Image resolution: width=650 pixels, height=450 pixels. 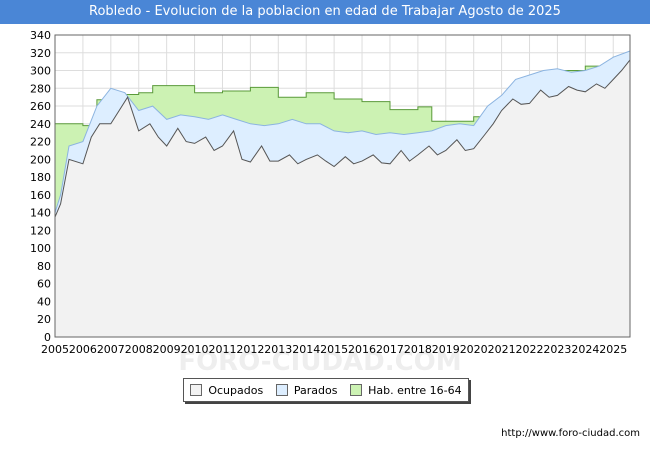 What do you see at coordinates (319, 362) in the screenshot?
I see `watermark: FORO-CIUDAD.COM` at bounding box center [319, 362].